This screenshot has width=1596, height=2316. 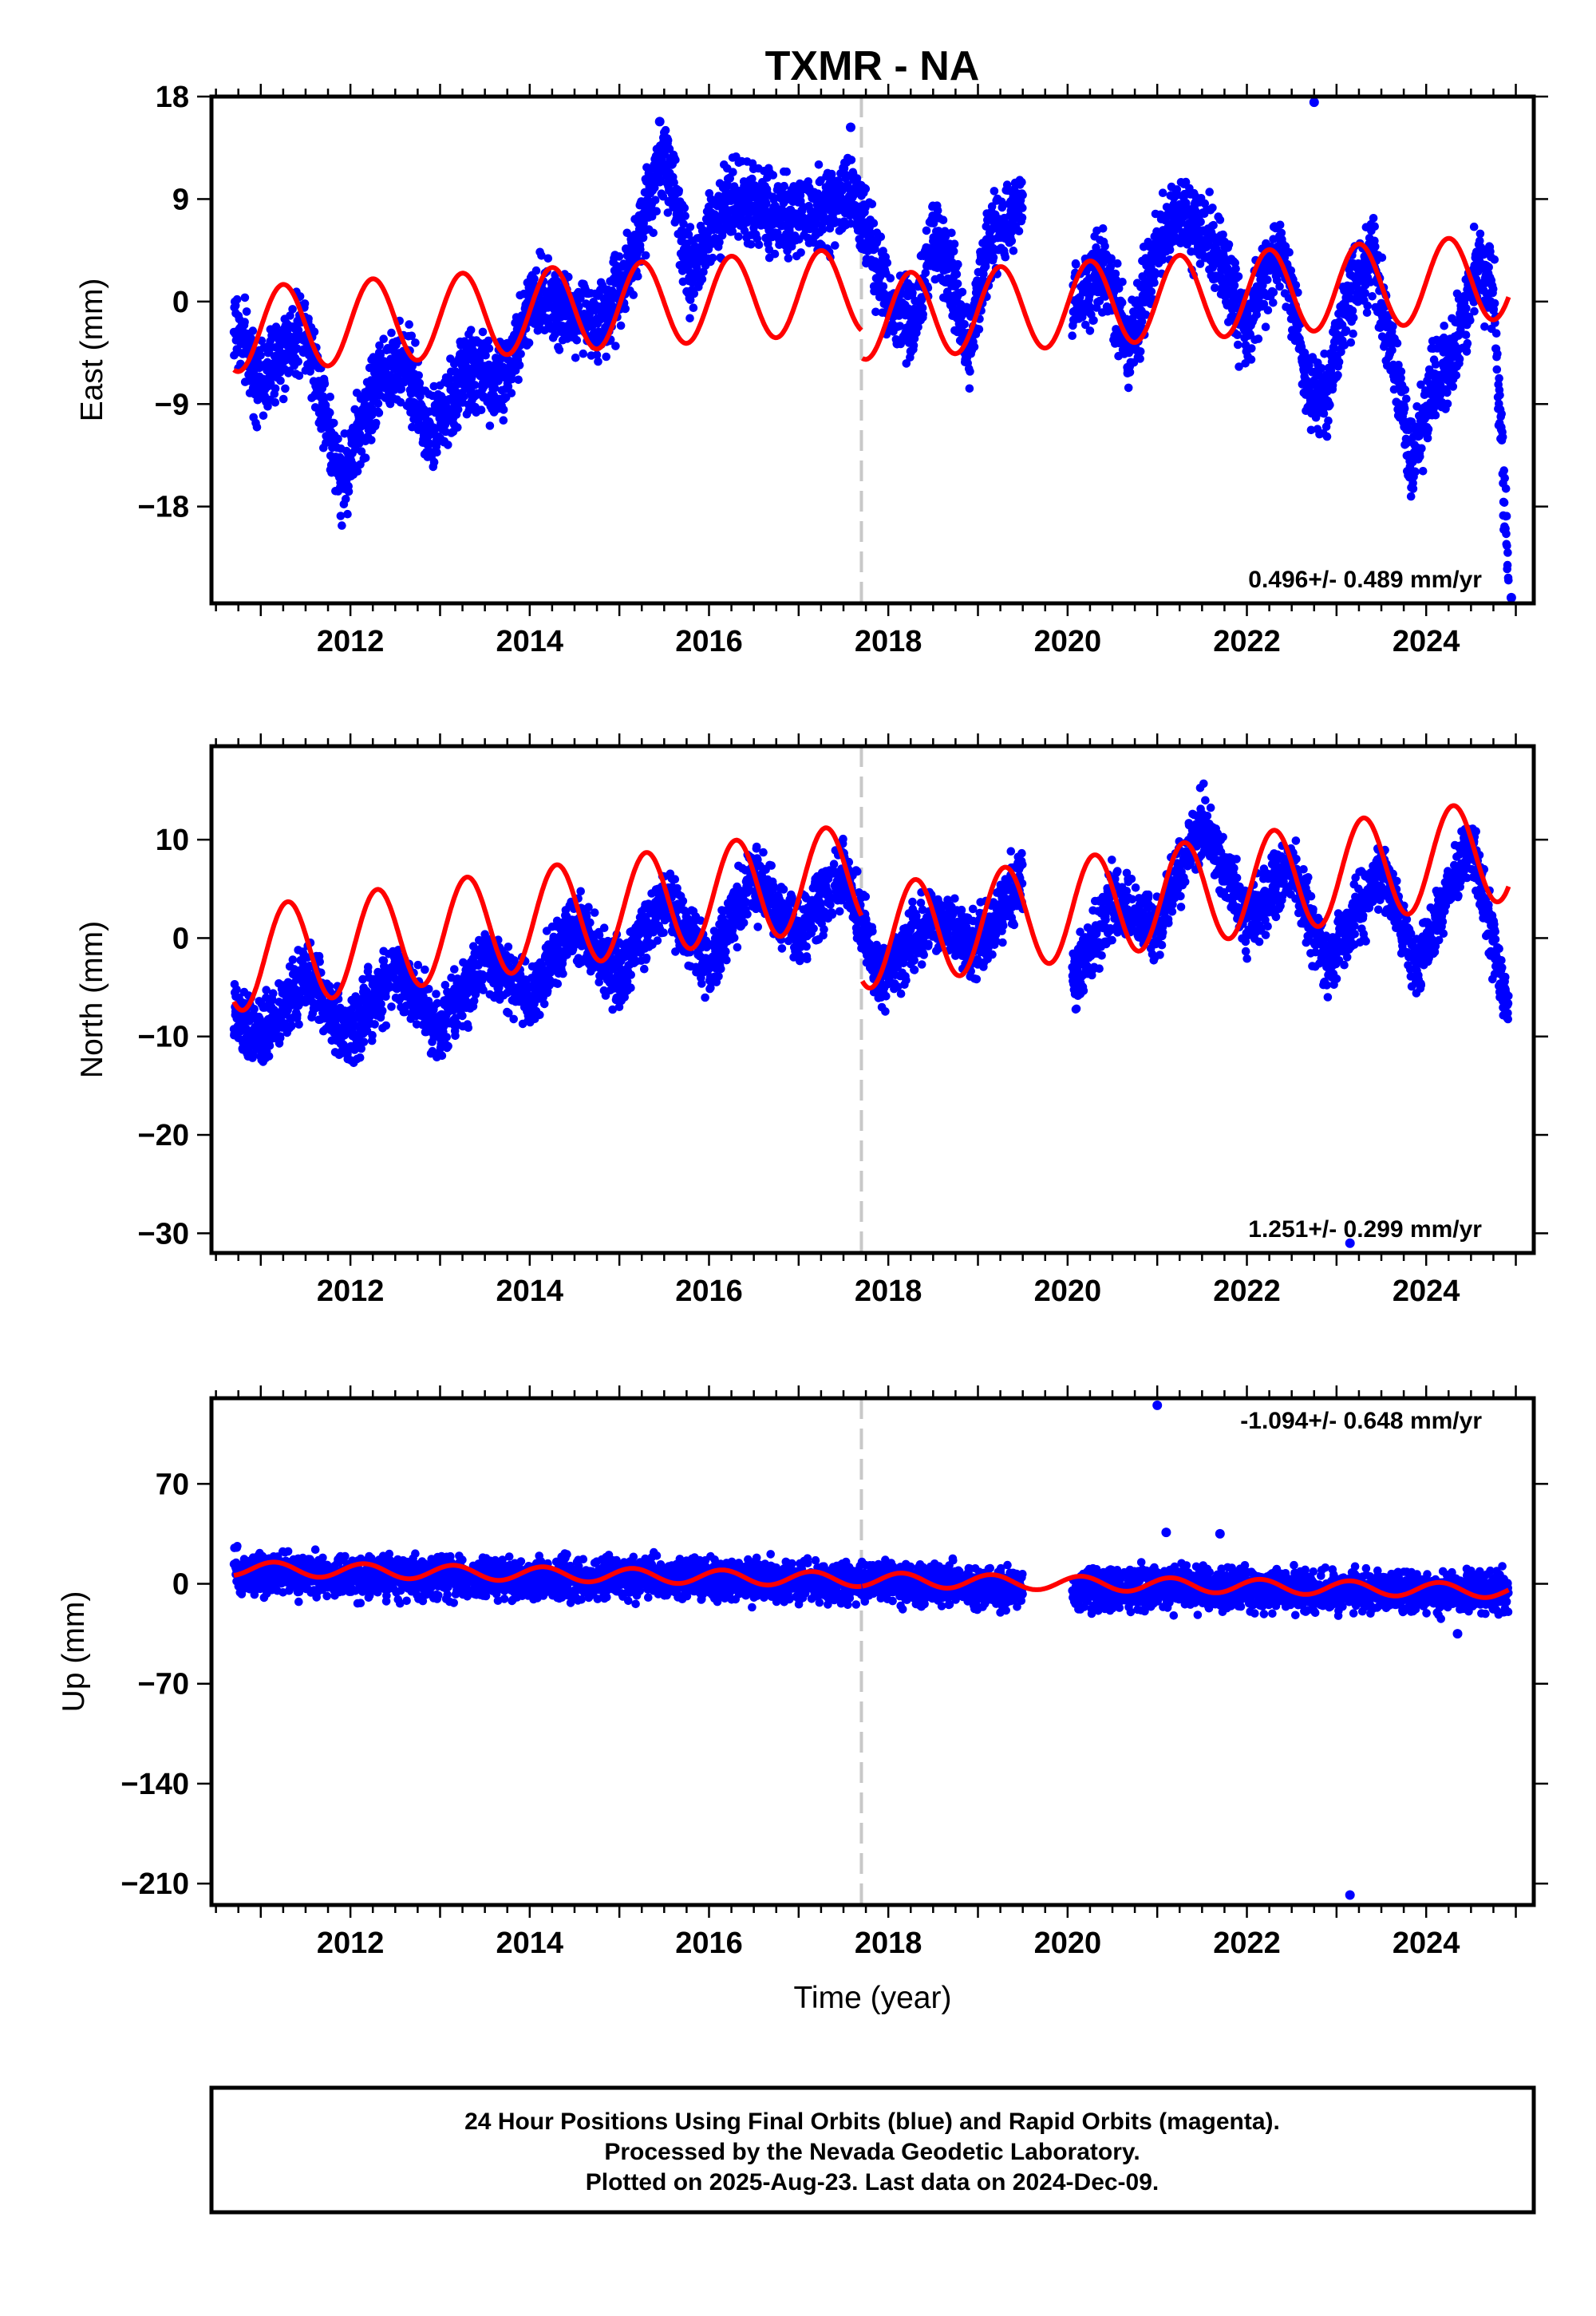 I want to click on x-tick-label: 2012, so click(x=351, y=641).